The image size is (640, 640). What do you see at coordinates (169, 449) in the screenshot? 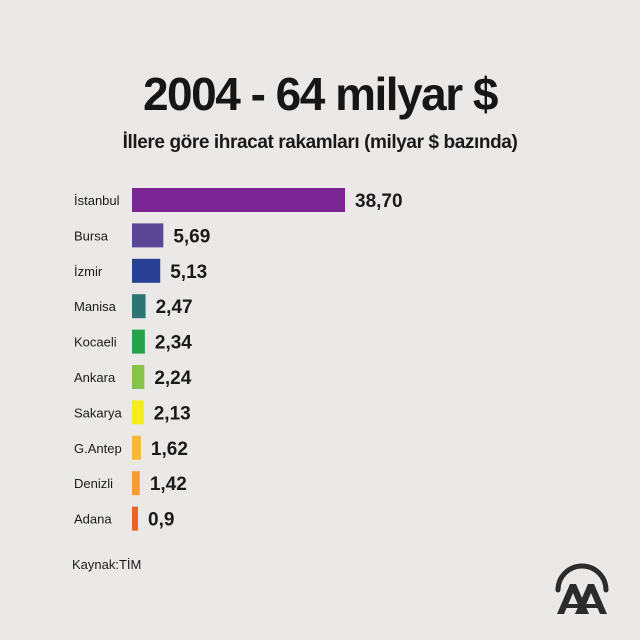
I see `value-label: 1,62` at bounding box center [169, 449].